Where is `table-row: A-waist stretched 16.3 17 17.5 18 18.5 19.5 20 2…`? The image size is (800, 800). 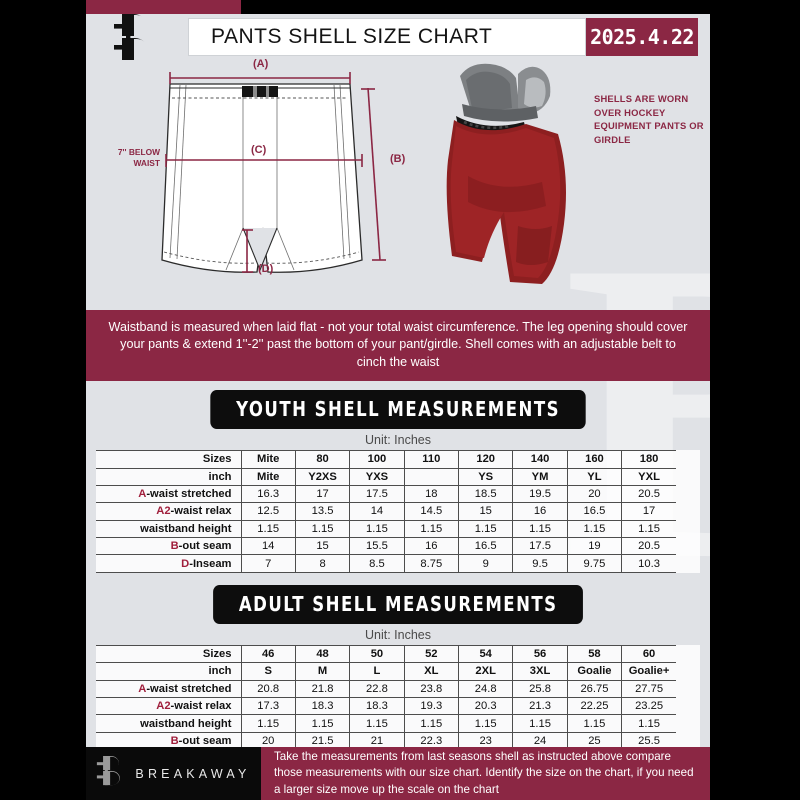
table-row: A-waist stretched 16.3 17 17.5 18 18.5 19.5 20 2… is located at coordinates (386, 494).